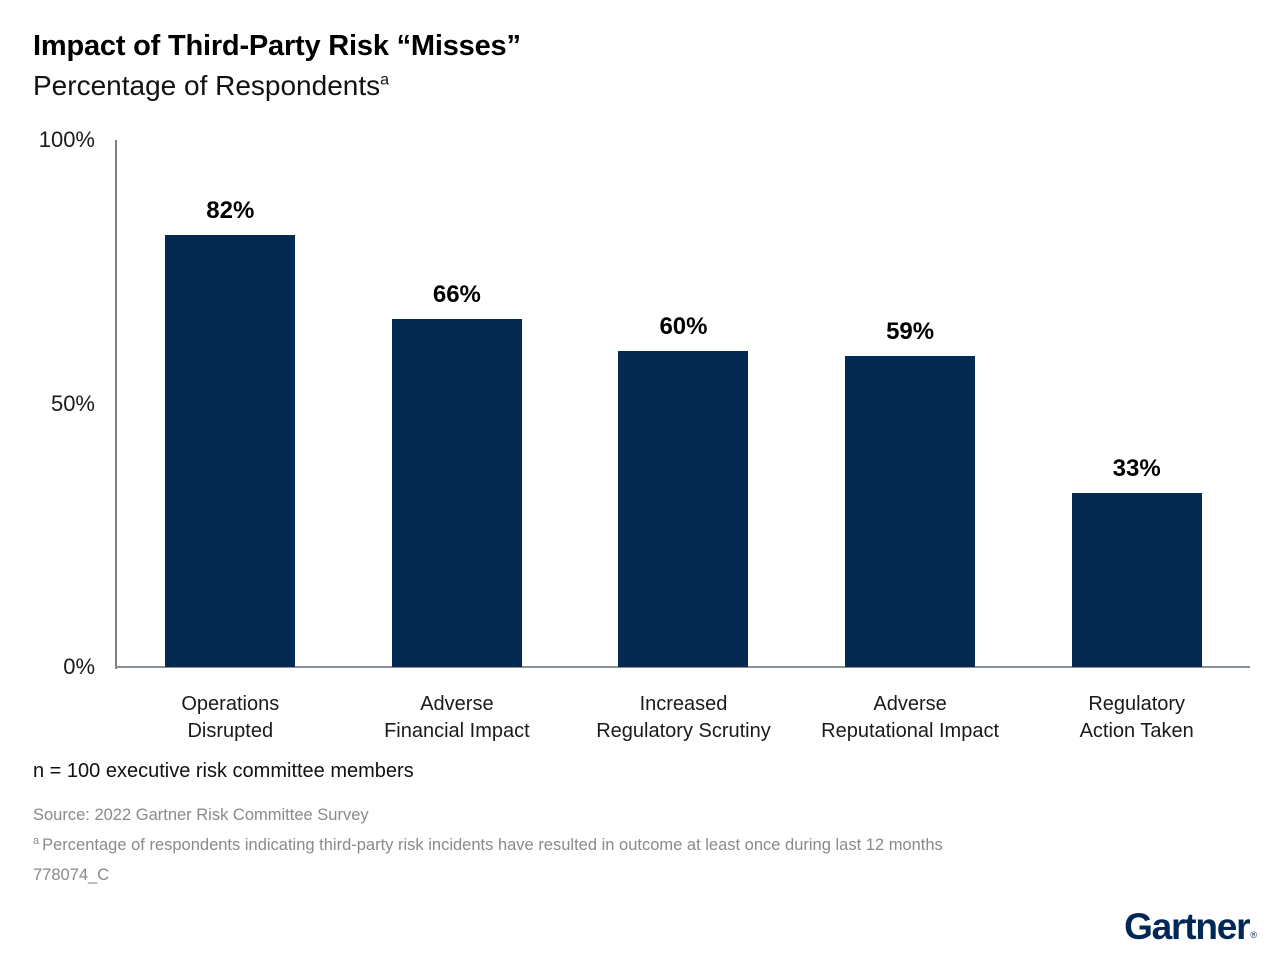 The width and height of the screenshot is (1280, 961). What do you see at coordinates (385, 80) in the screenshot?
I see `chart-subtitle-superscript: a` at bounding box center [385, 80].